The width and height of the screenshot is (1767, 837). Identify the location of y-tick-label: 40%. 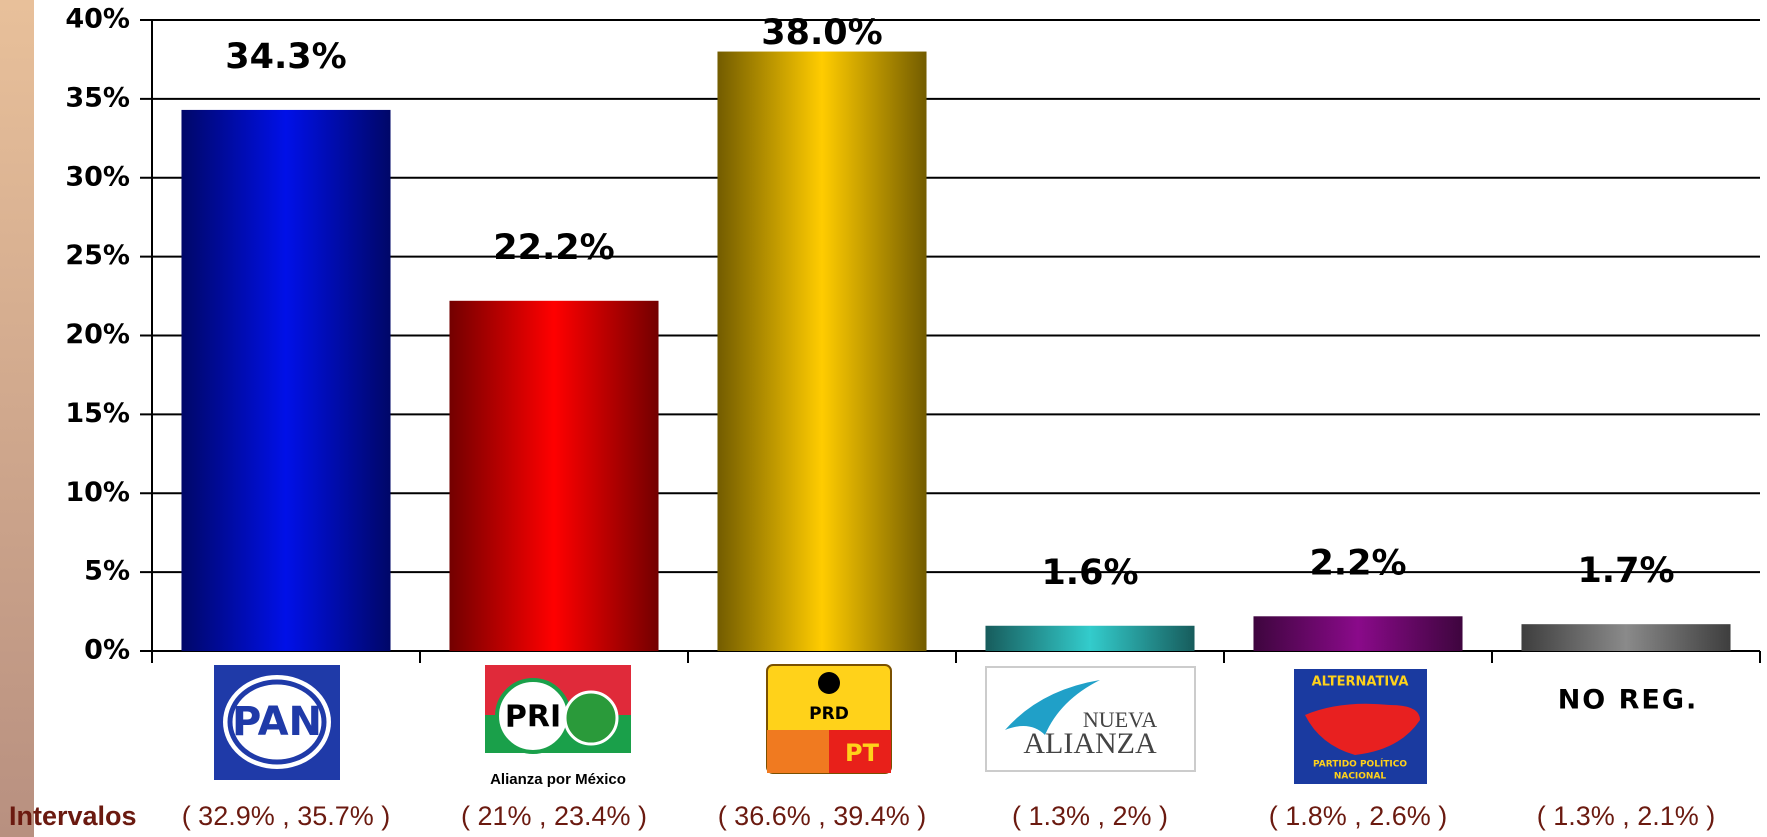
(97, 19).